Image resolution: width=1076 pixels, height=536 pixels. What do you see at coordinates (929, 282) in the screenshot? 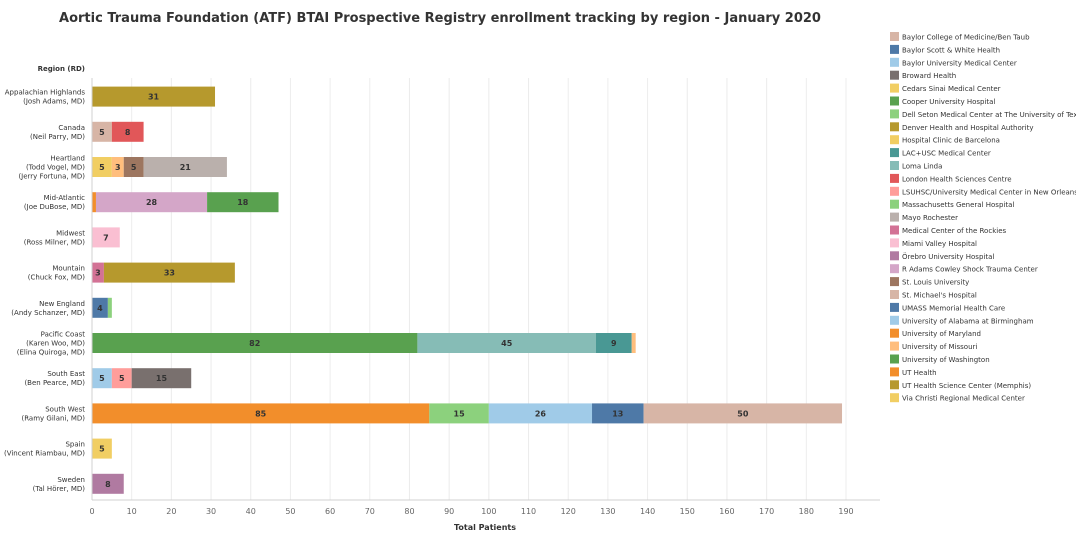
I see `legend-item: St. Louis University` at bounding box center [929, 282].